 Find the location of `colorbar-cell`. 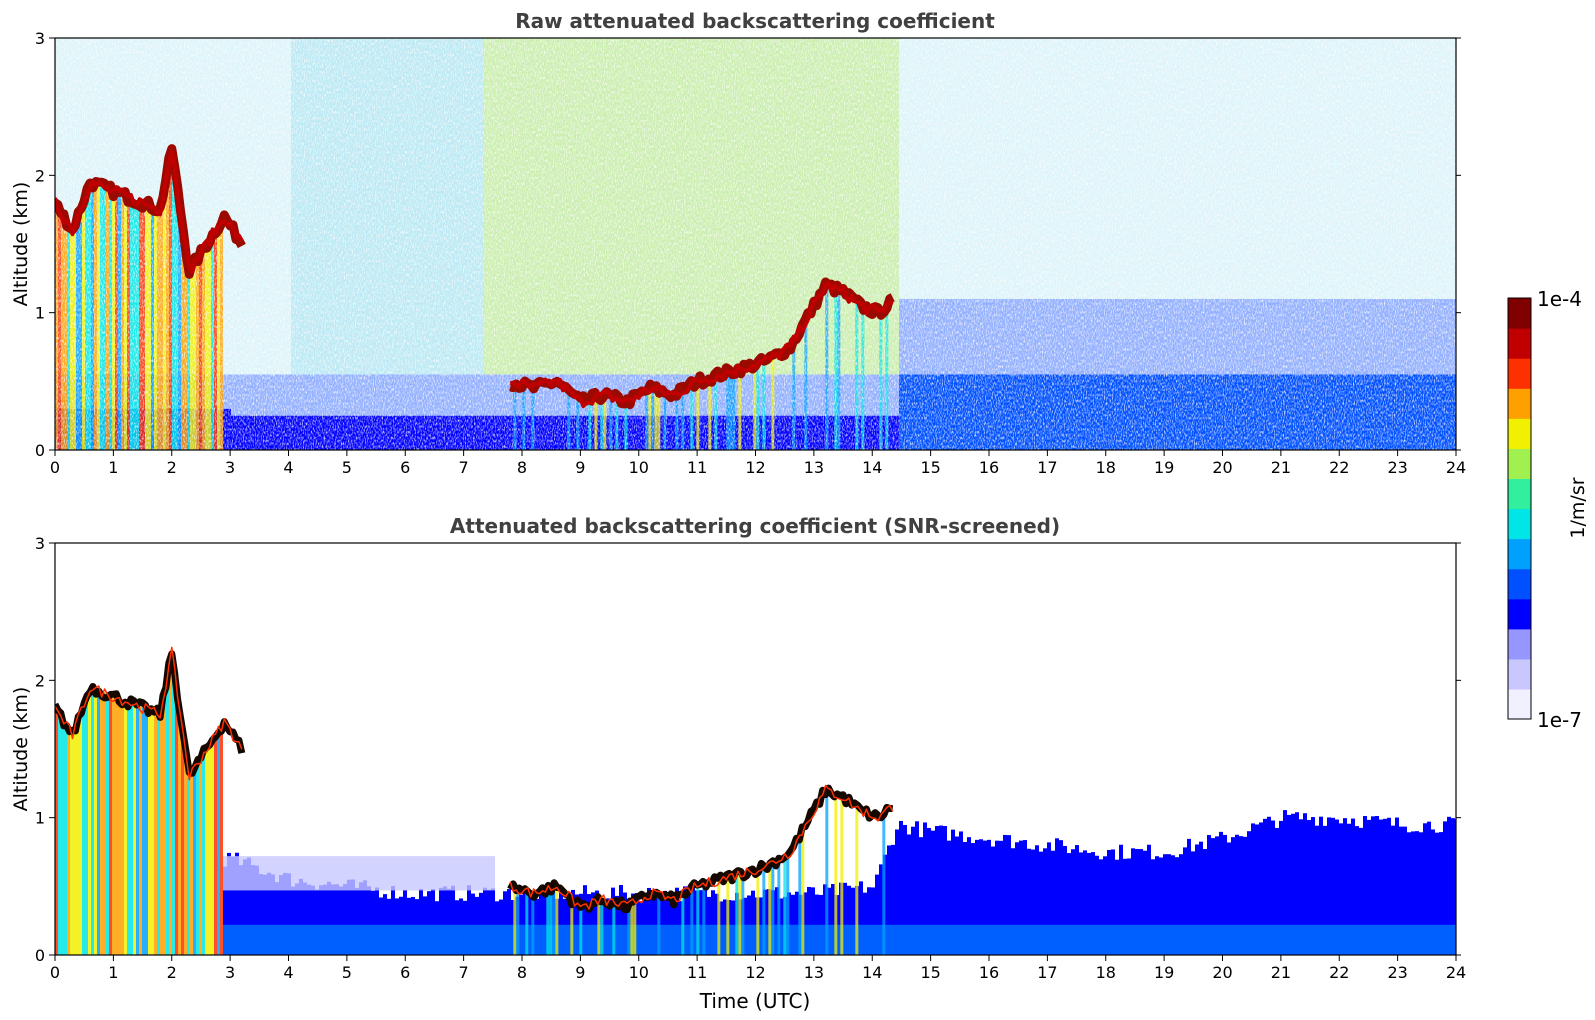

colorbar-cell is located at coordinates (1519, 584).